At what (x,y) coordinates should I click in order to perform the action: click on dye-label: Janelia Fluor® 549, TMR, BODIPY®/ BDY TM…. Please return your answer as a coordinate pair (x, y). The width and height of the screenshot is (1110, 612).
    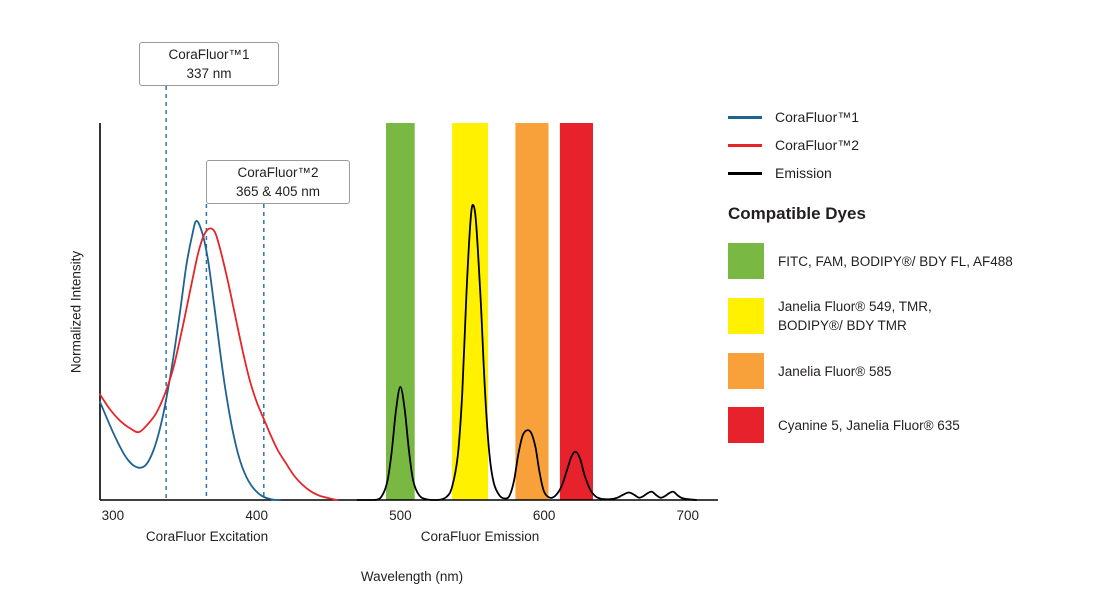
    Looking at the image, I should click on (855, 316).